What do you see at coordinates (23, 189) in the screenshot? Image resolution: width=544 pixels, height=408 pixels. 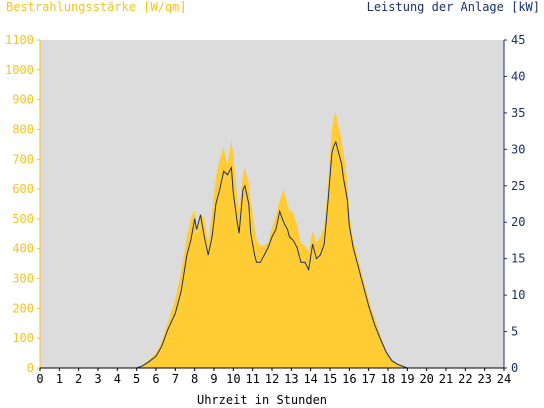 I see `left-tick-label: 600` at bounding box center [23, 189].